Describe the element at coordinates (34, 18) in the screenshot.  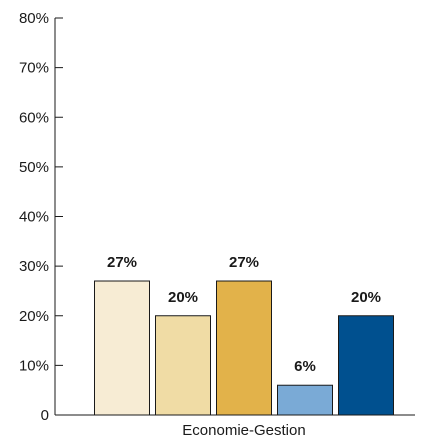
I see `y-tick-label: 80%` at that location.